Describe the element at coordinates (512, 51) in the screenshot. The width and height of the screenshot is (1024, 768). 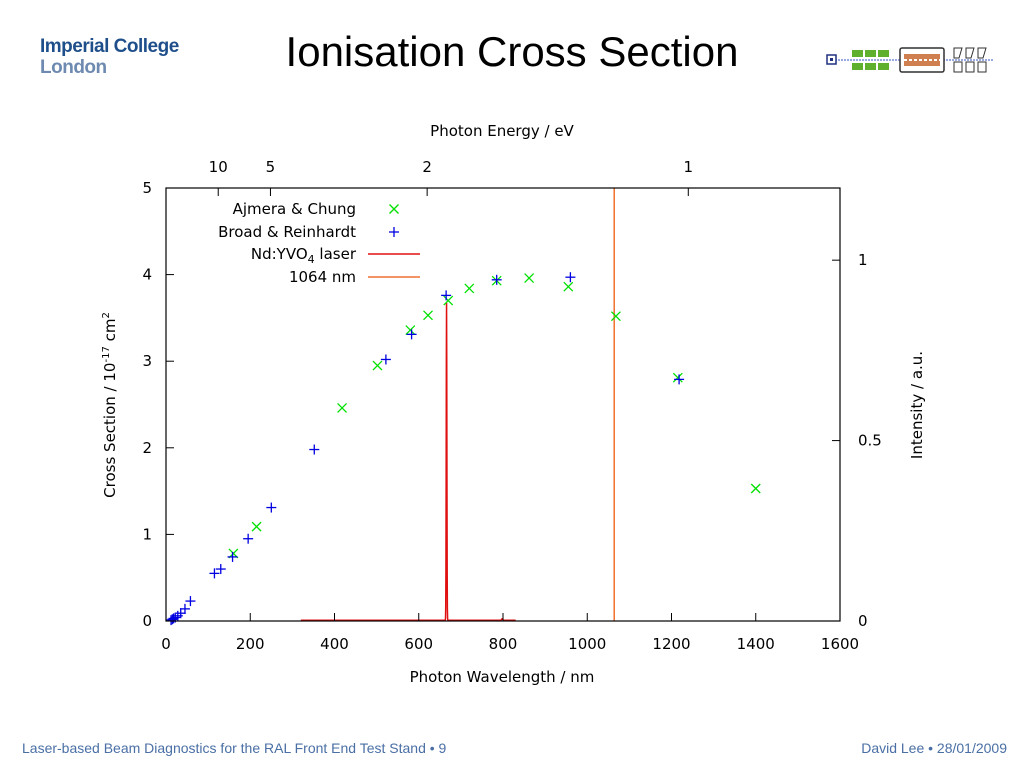
I see `slide-title: Ionisation Cross Section` at that location.